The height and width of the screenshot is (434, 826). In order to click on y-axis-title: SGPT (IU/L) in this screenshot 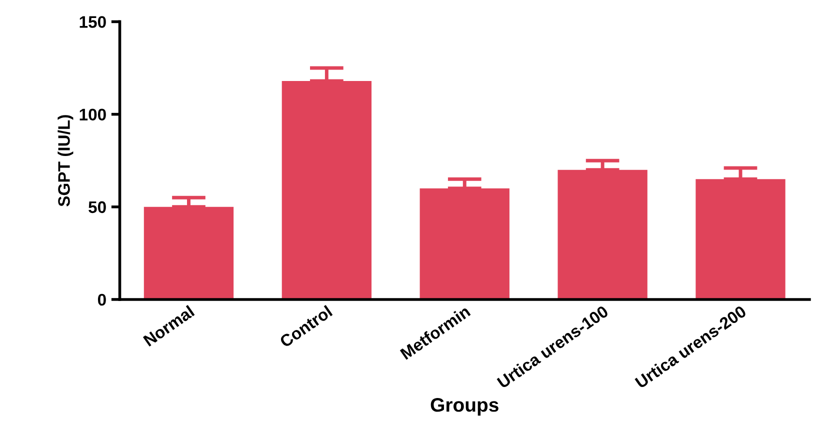, I will do `click(66, 160)`.